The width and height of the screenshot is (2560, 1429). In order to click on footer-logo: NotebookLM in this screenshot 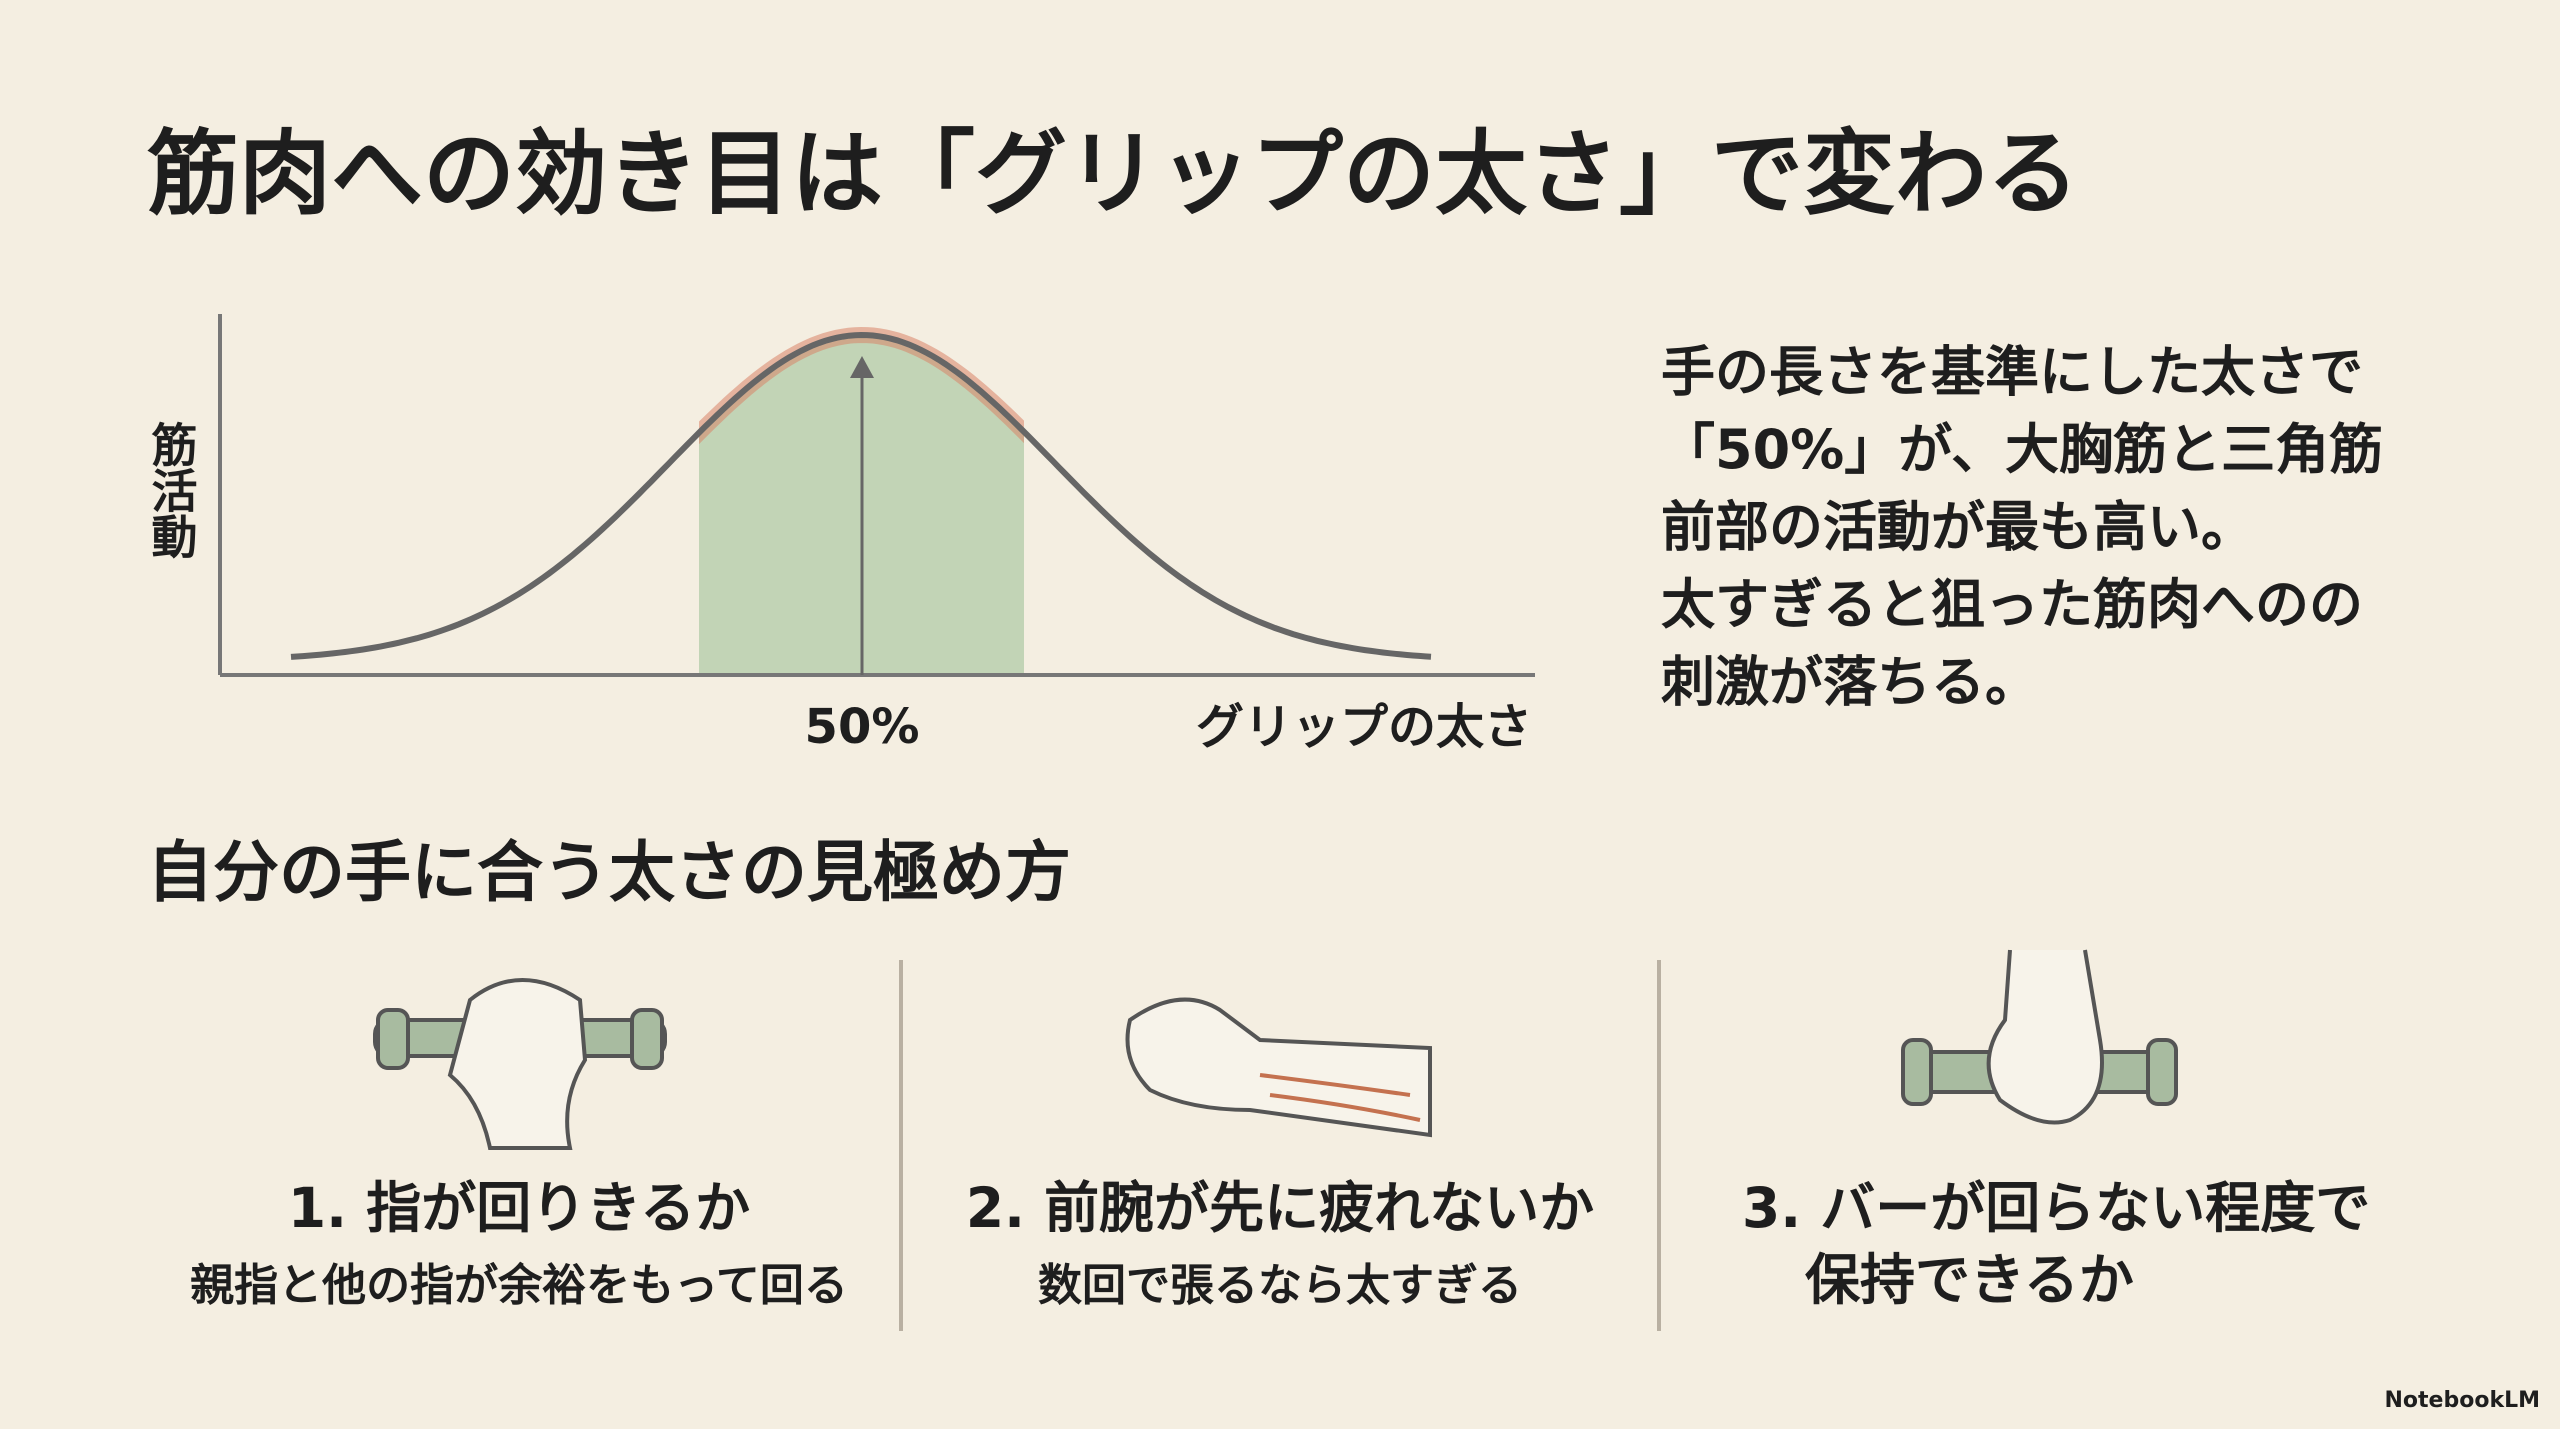, I will do `click(2462, 1400)`.